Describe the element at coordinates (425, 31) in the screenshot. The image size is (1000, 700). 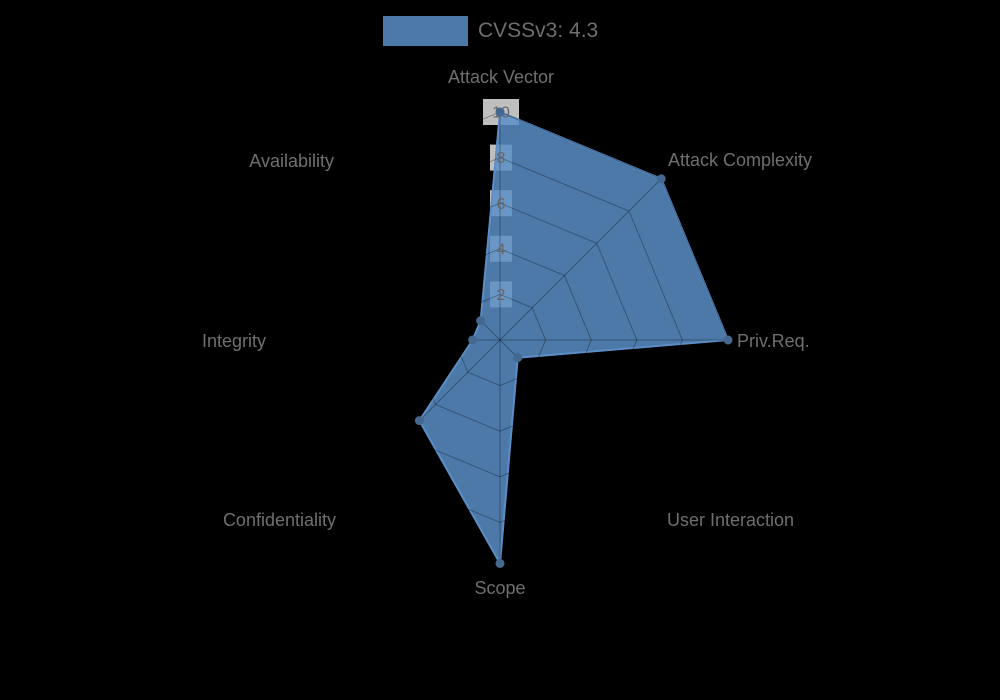
I see `legend-swatch` at that location.